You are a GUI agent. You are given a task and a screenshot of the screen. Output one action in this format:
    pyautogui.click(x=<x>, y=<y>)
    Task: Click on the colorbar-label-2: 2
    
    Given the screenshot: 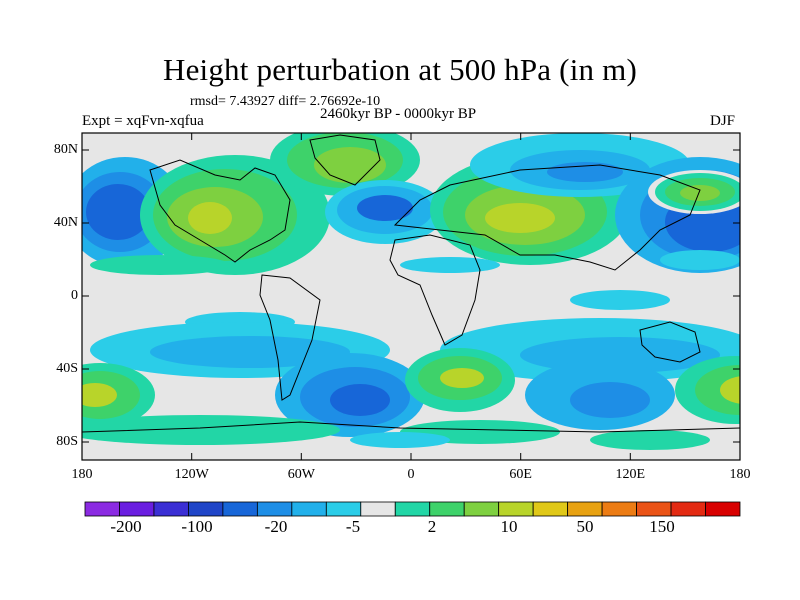 What is the action you would take?
    pyautogui.click(x=432, y=526)
    